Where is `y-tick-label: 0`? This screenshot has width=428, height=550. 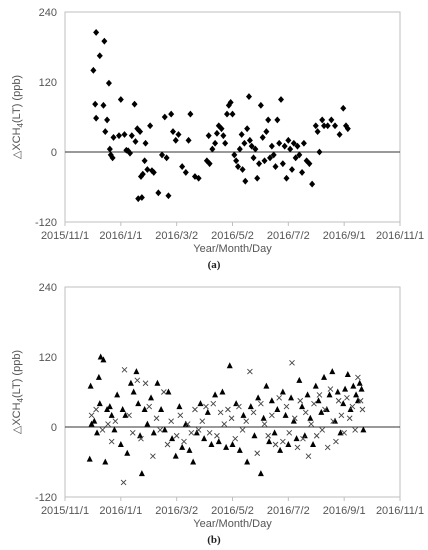
y-tick-label: 0 is located at coordinates (54, 428).